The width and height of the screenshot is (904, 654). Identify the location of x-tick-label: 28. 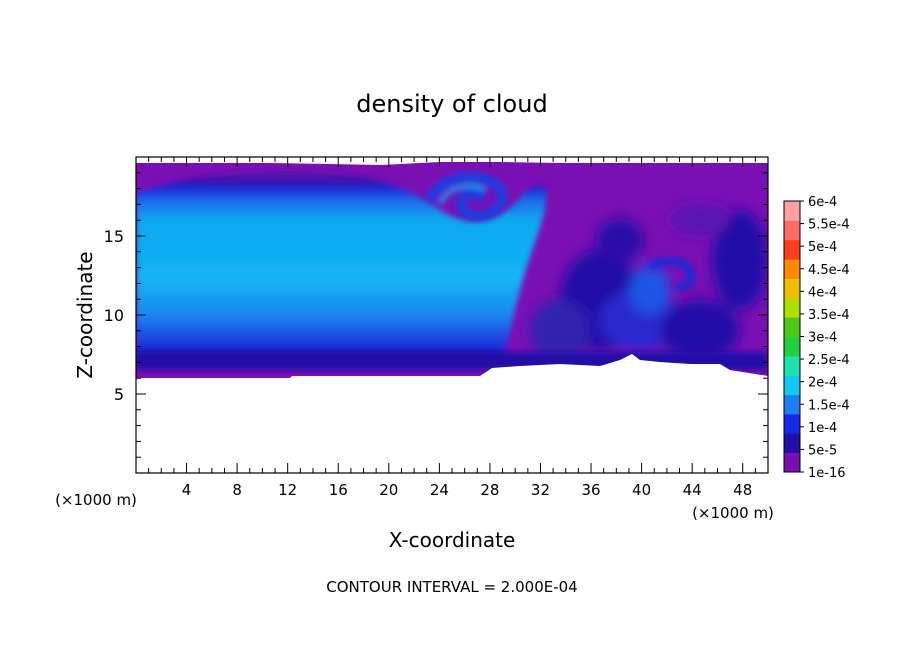
(489, 490).